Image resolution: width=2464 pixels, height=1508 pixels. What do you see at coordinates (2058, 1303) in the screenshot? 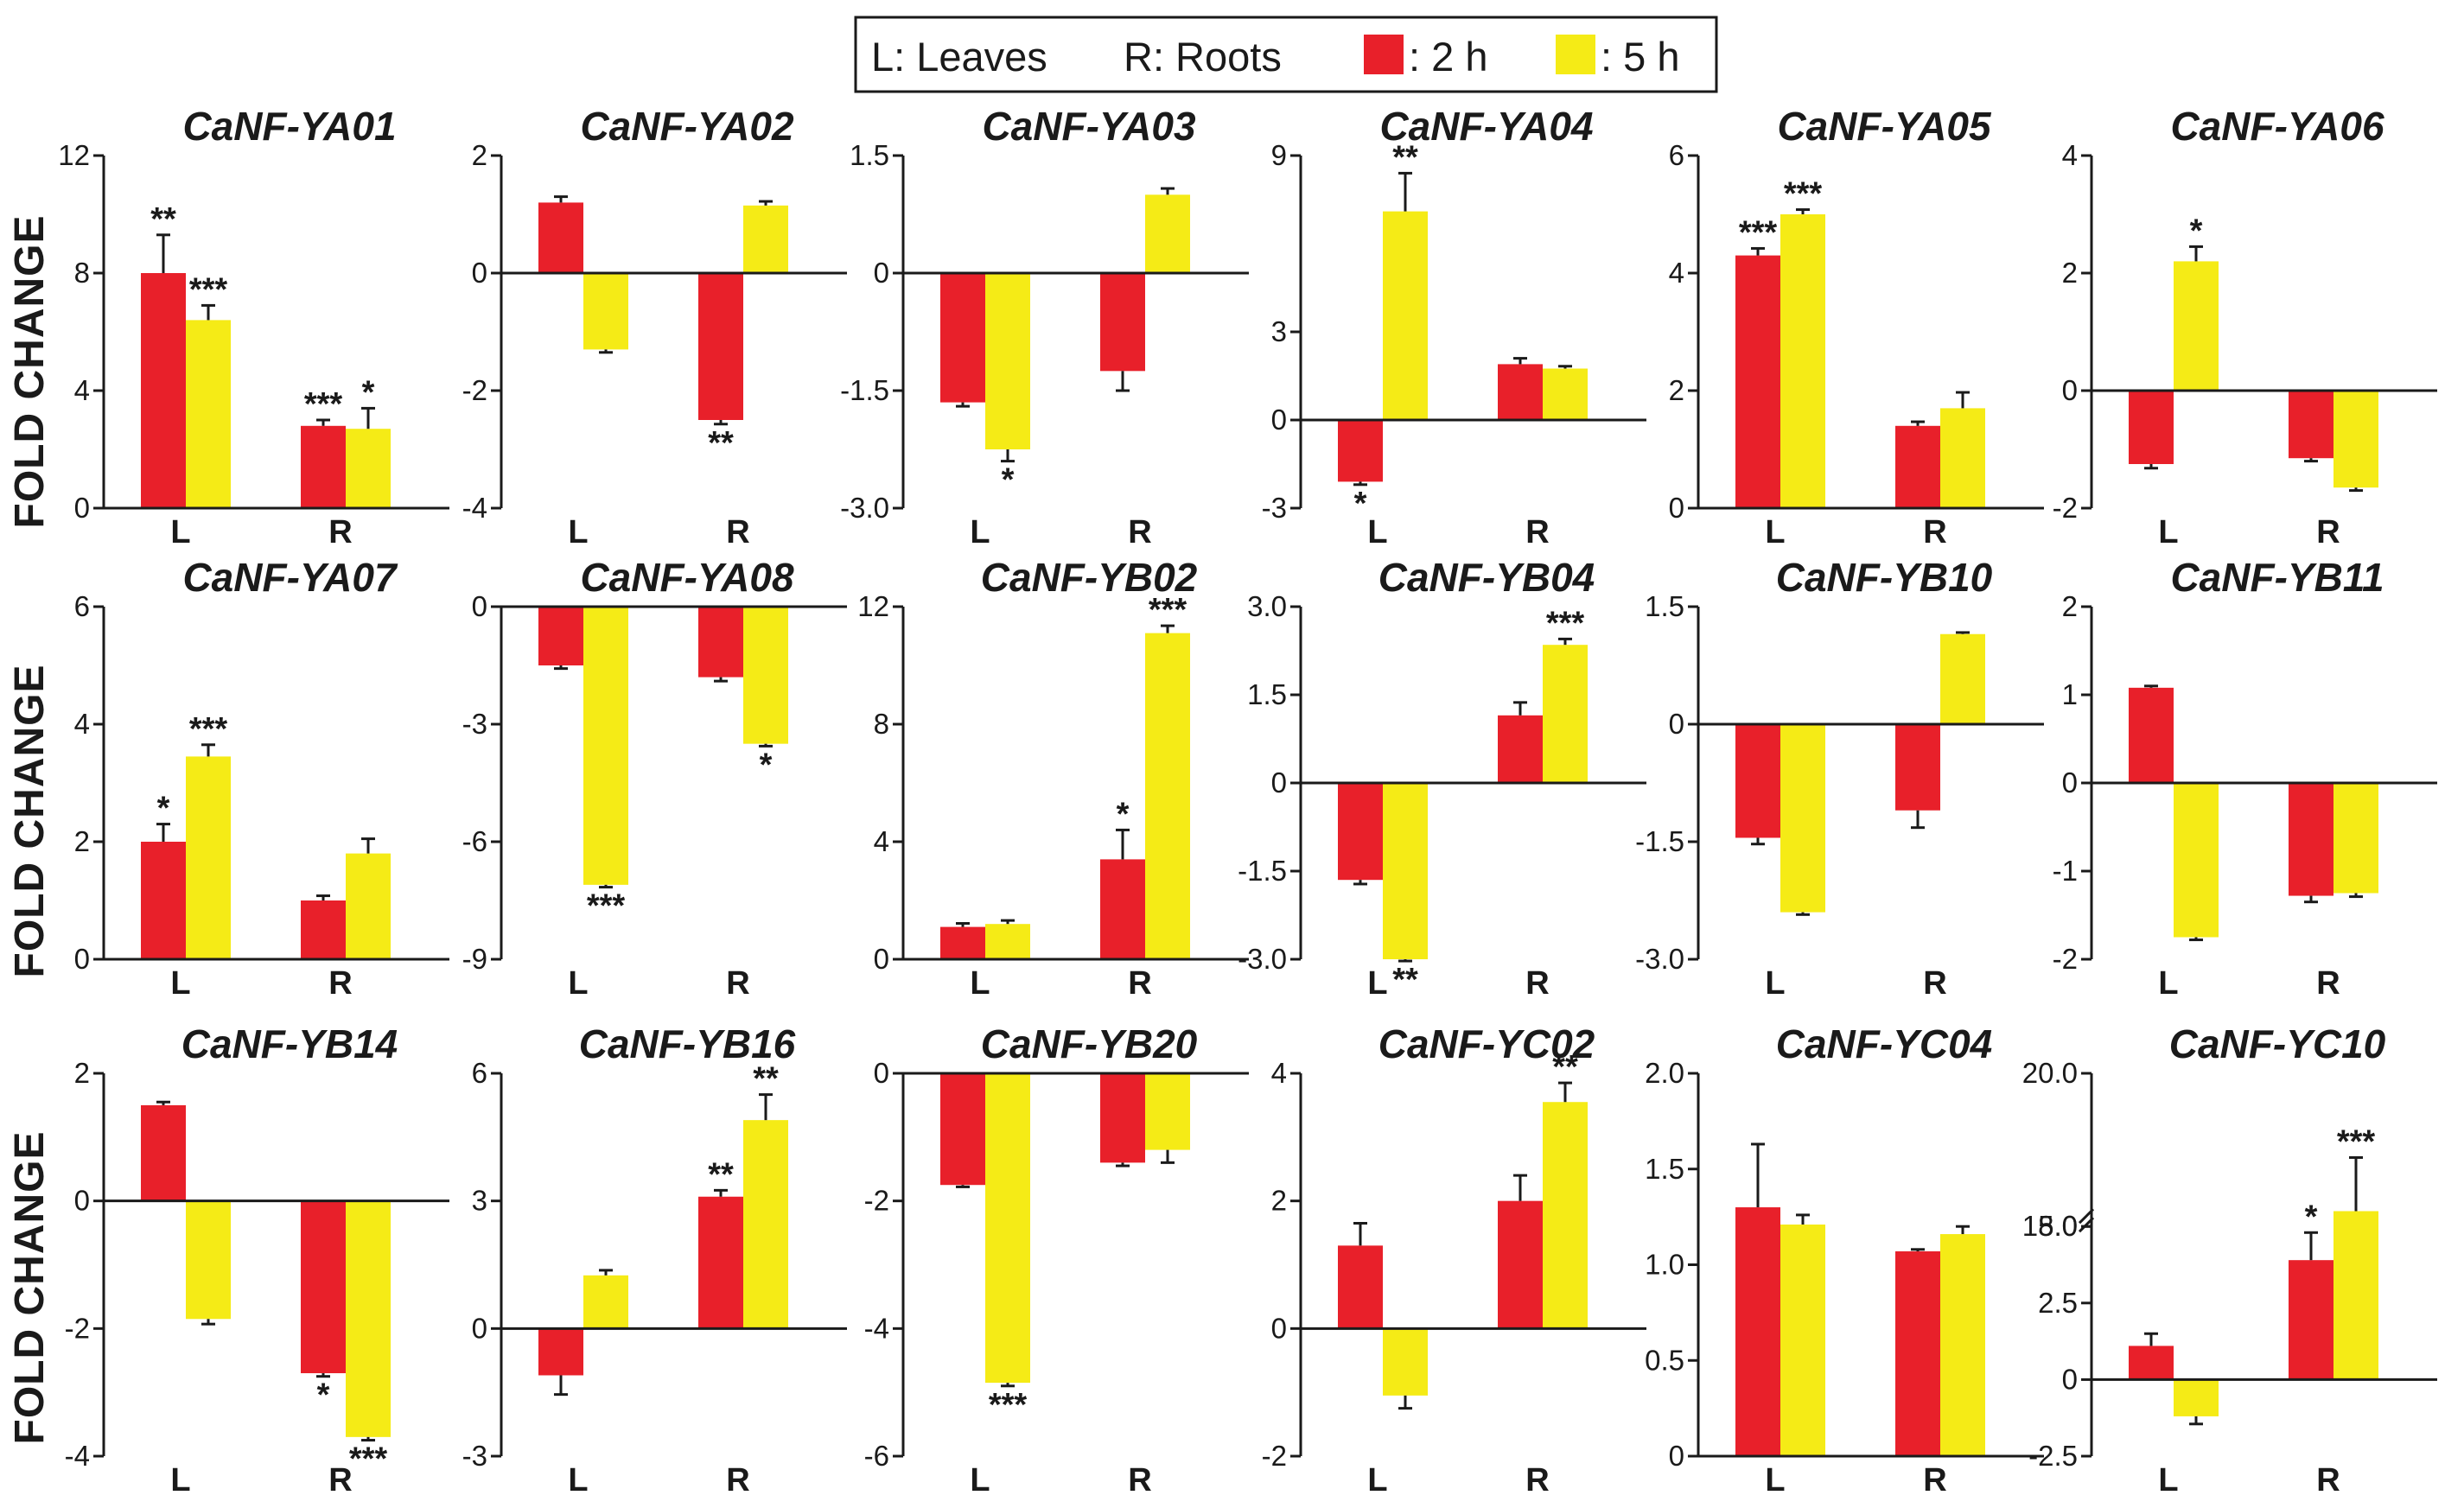
I see `y-tick-label: 2.5` at bounding box center [2058, 1303].